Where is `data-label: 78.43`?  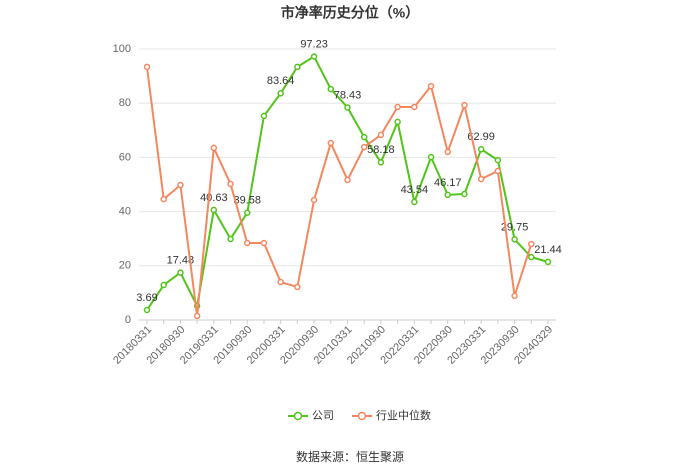 data-label: 78.43 is located at coordinates (348, 95).